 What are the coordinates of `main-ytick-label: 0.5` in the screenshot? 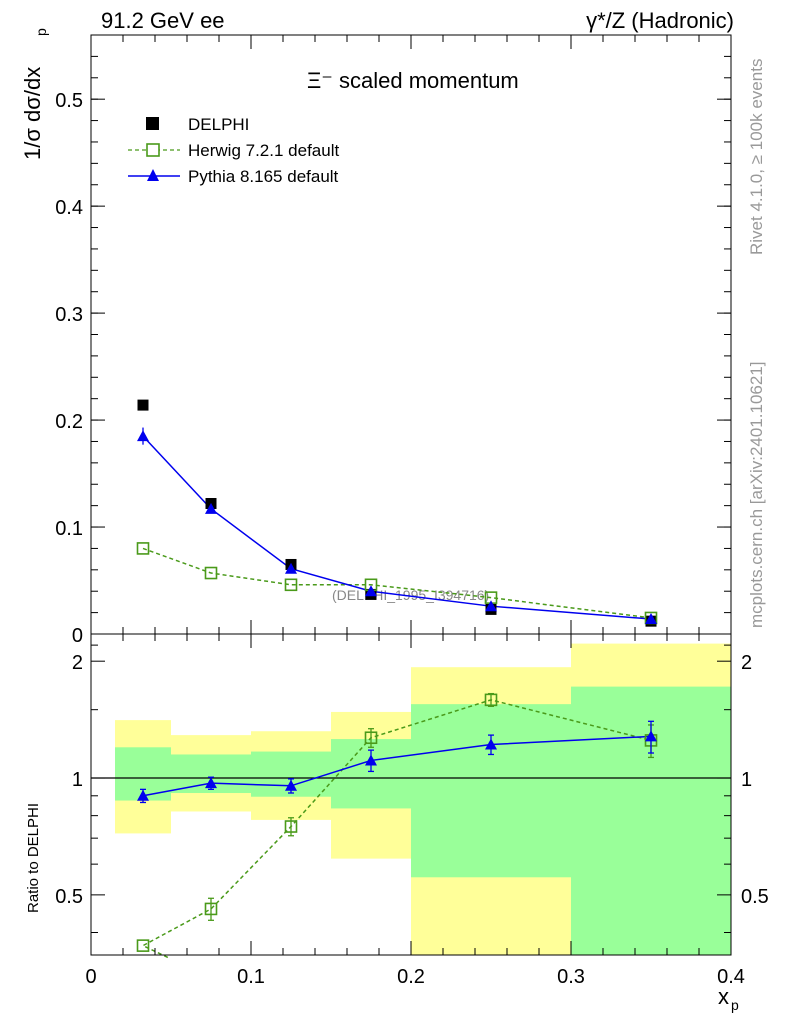 It's located at (69, 101).